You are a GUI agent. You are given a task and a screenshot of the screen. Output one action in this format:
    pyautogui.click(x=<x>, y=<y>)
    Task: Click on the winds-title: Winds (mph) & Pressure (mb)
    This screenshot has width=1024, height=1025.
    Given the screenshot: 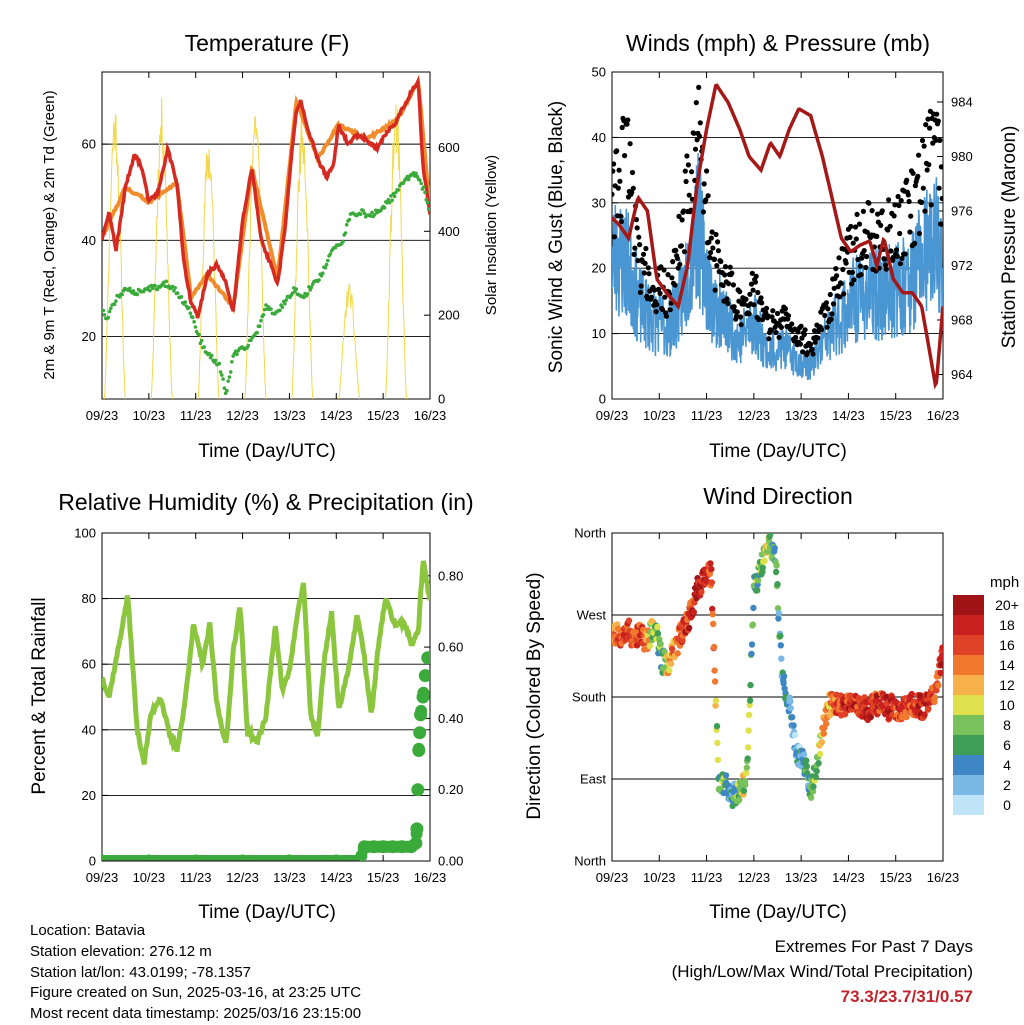 What is the action you would take?
    pyautogui.click(x=778, y=43)
    